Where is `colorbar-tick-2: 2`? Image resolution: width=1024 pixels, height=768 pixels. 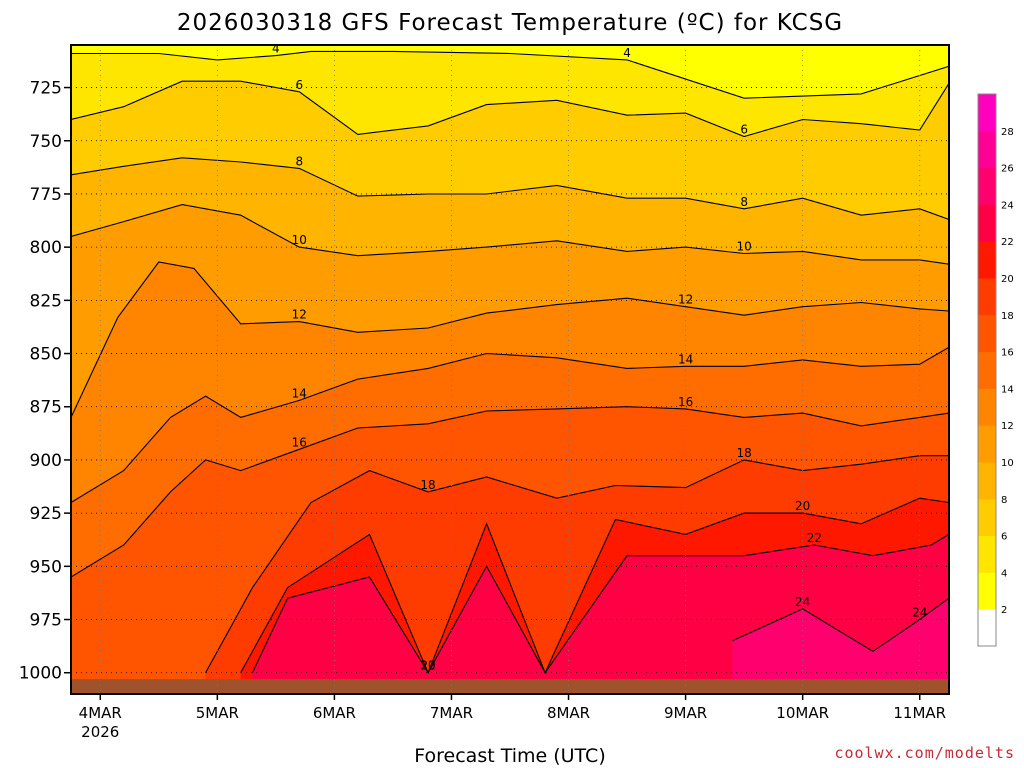
colorbar-tick-2: 2 is located at coordinates (1004, 610).